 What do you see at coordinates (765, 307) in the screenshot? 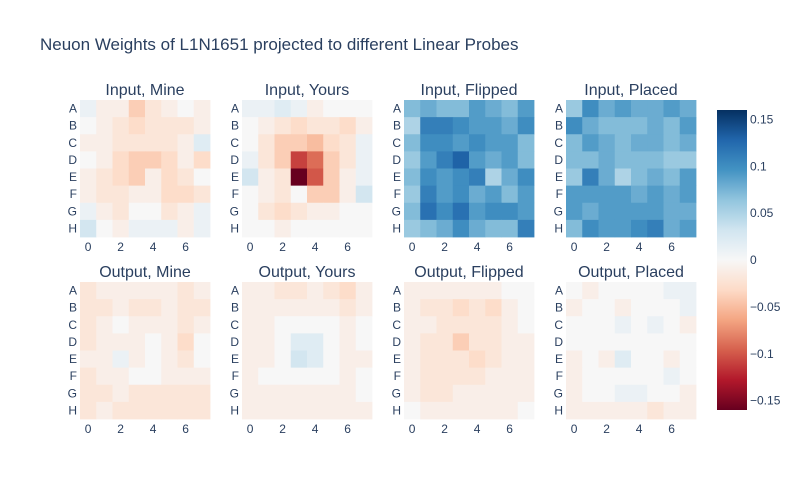
I see `colorbar-tick-label: −0.05` at bounding box center [765, 307].